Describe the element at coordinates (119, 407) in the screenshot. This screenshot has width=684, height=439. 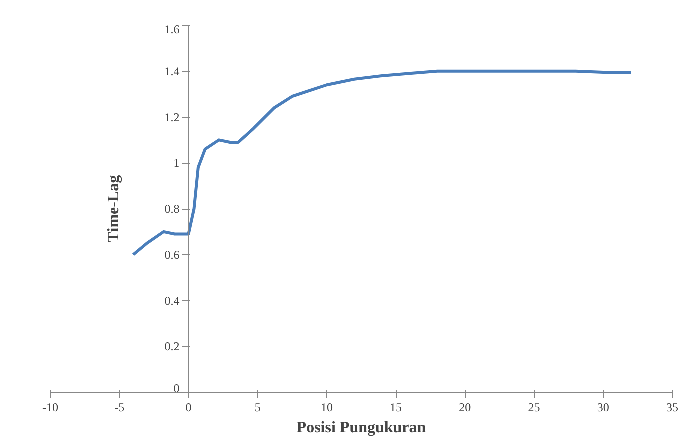
I see `x-tick-label: -5` at that location.